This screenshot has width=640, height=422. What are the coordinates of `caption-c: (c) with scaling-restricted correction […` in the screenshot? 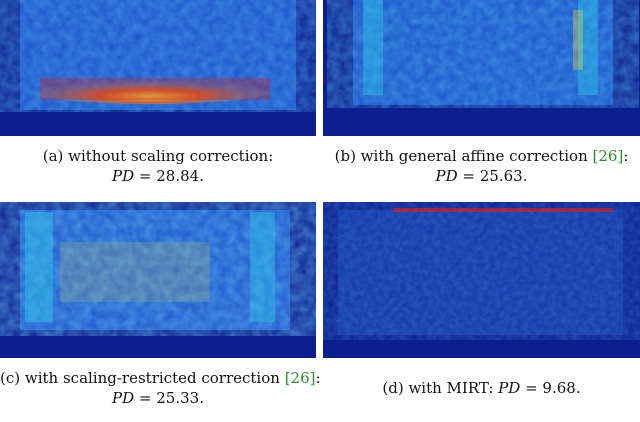 It's located at (160, 388).